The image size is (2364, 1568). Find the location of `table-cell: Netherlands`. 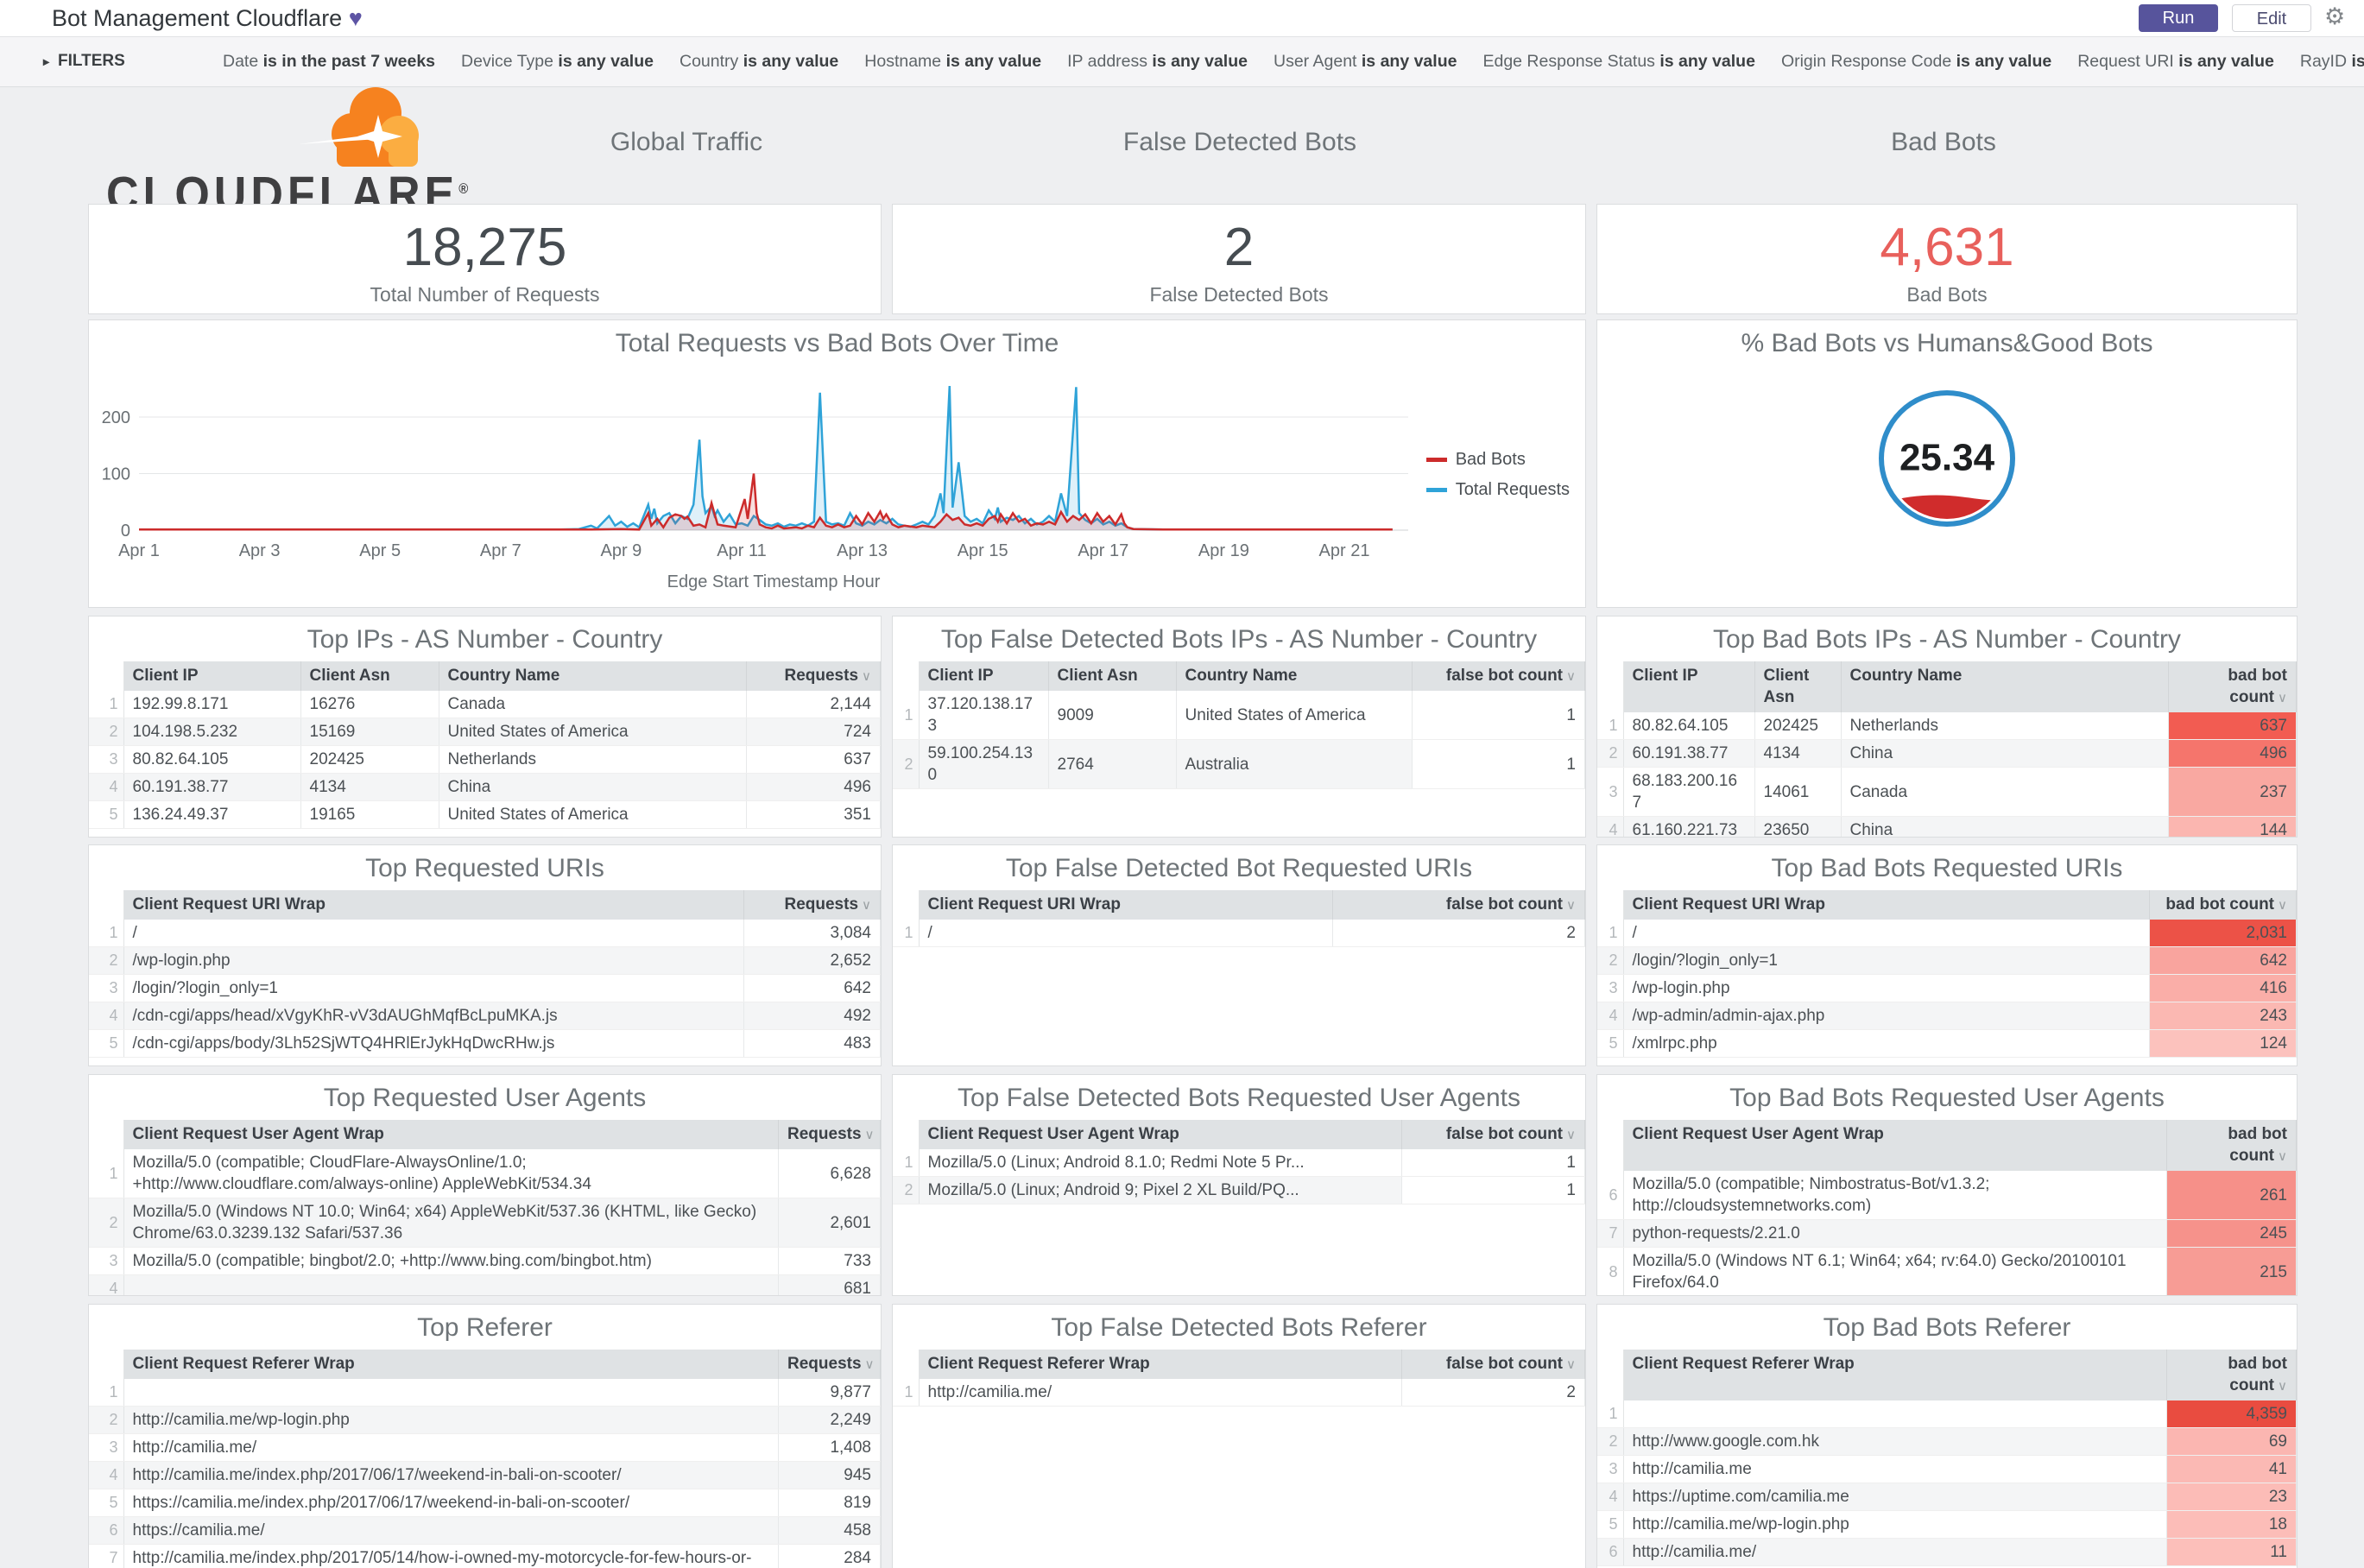

table-cell: Netherlands is located at coordinates (593, 759).